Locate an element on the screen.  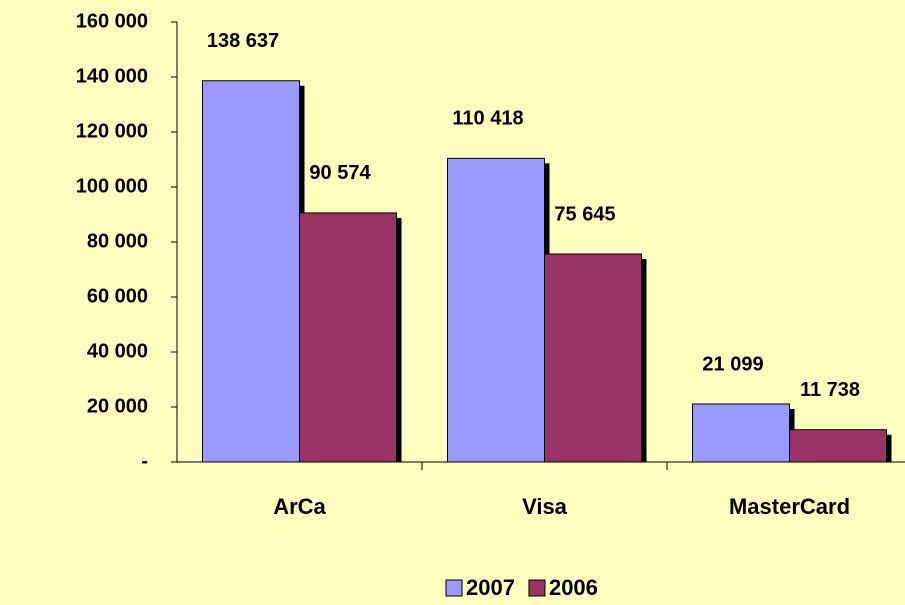
y-tick-label: - is located at coordinates (144, 461).